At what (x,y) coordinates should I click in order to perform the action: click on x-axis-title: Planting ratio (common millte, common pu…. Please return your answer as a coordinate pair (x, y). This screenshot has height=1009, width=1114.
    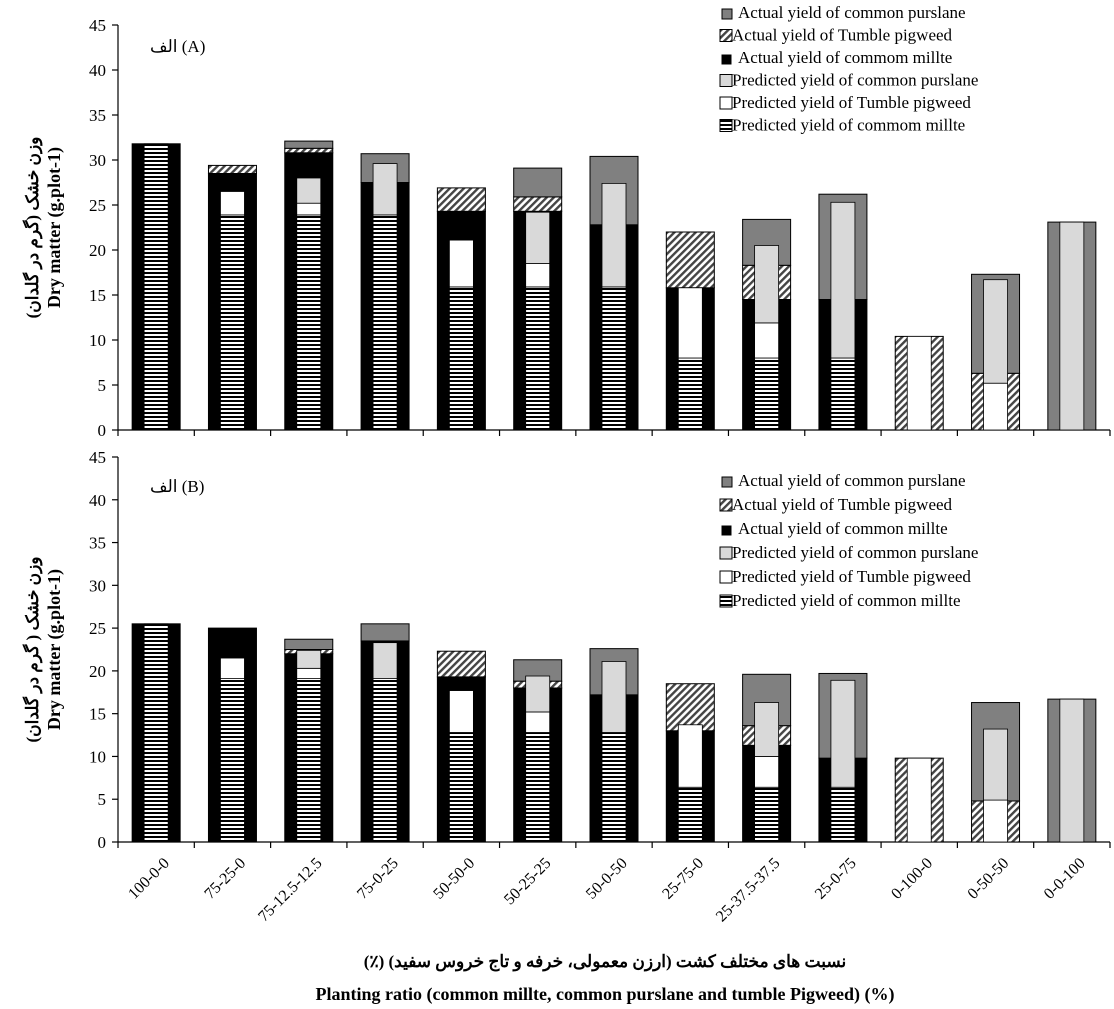
    Looking at the image, I should click on (605, 994).